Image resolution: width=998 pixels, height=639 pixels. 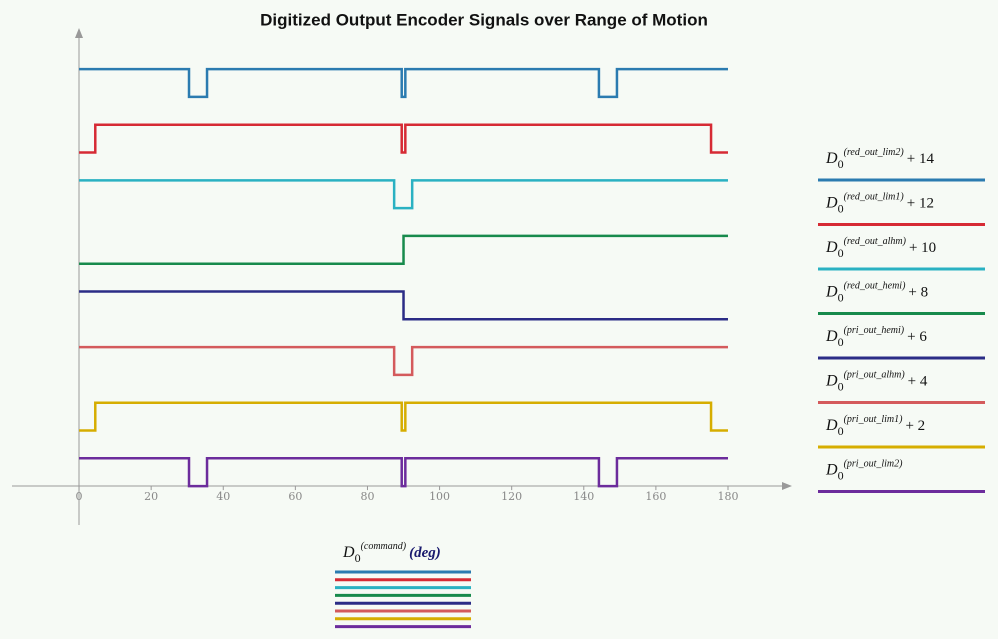 What do you see at coordinates (439, 496) in the screenshot?
I see `x-tick-label: 100` at bounding box center [439, 496].